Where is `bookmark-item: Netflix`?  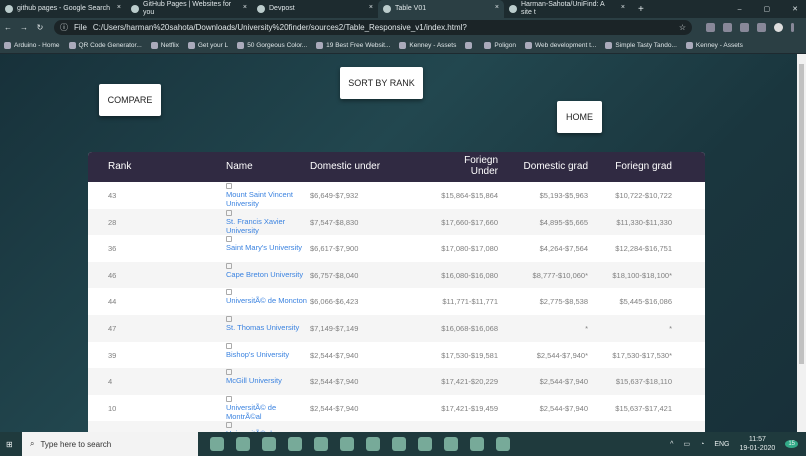
bookmark-item: Netflix is located at coordinates (164, 45).